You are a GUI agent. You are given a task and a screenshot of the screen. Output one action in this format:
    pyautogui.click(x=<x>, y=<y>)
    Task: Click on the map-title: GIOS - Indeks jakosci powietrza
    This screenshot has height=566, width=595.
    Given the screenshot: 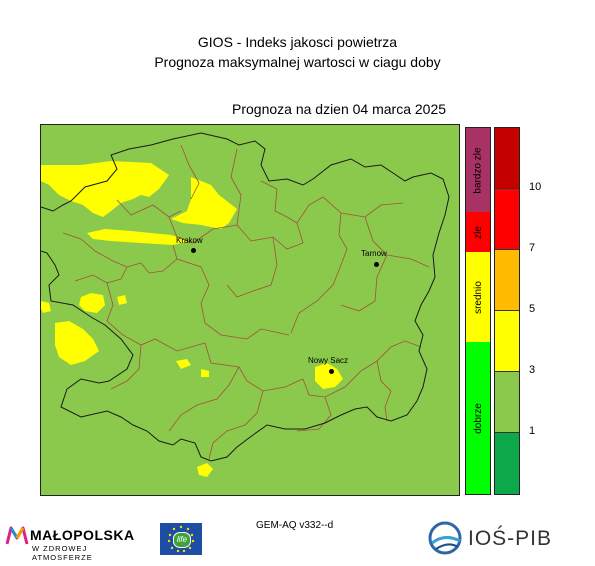 What is the action you would take?
    pyautogui.click(x=297, y=42)
    